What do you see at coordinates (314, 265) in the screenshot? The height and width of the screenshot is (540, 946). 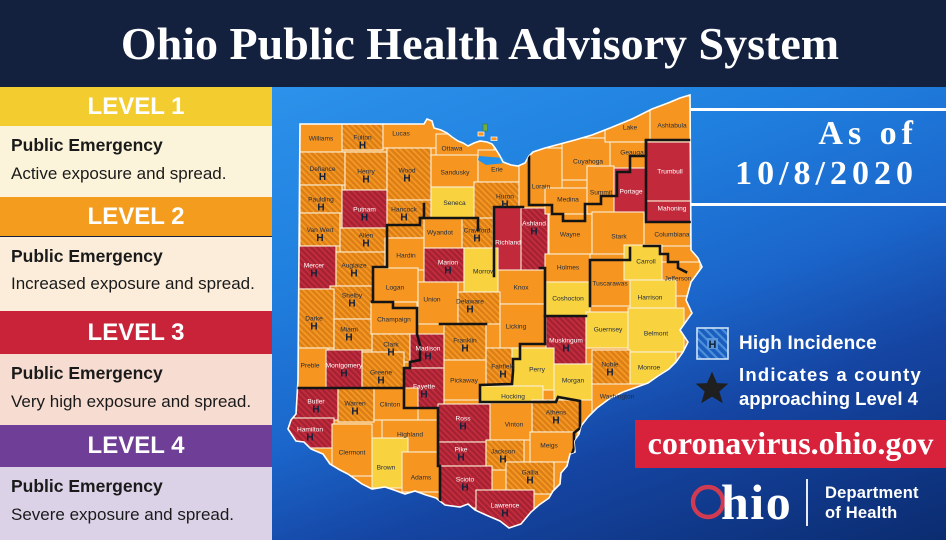 I see `svg-text: Mercer` at bounding box center [314, 265].